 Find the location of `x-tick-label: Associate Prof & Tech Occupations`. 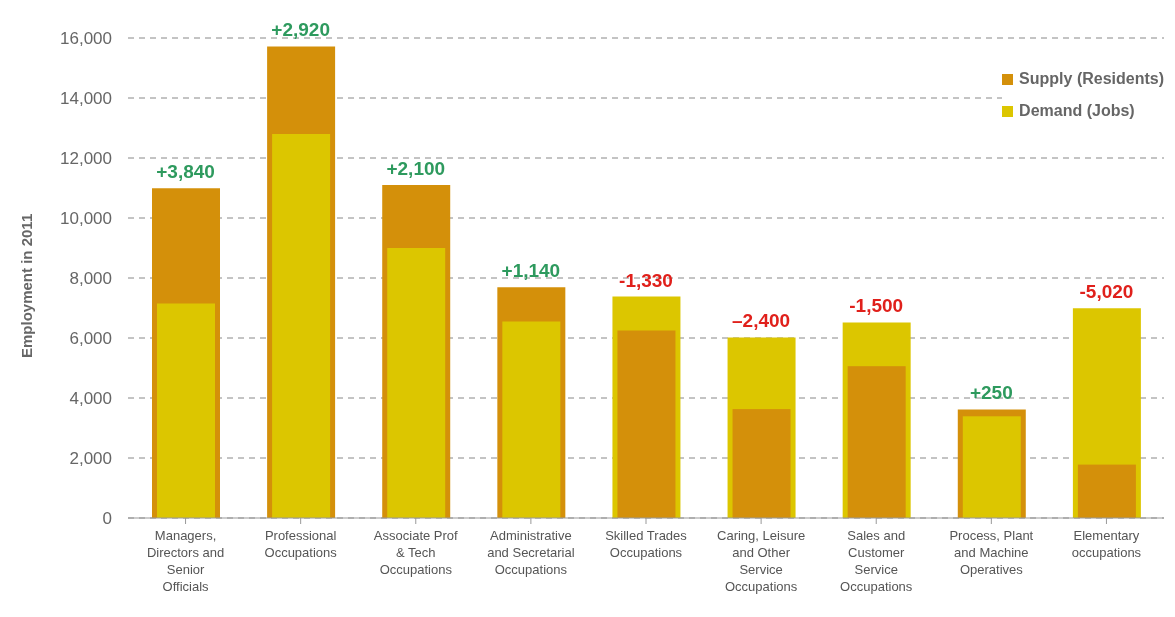

x-tick-label: Associate Prof & Tech Occupations is located at coordinates (416, 552).